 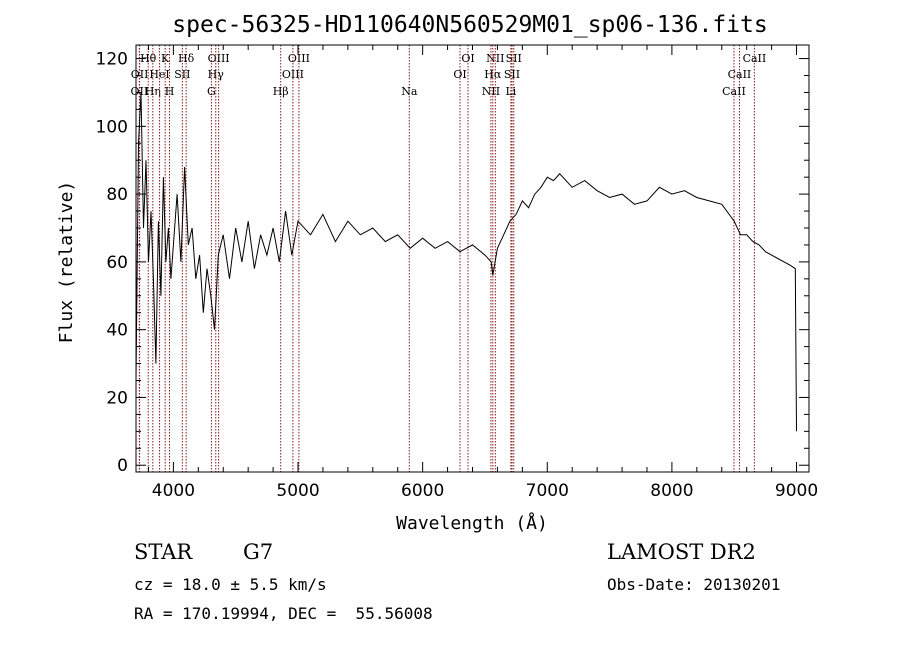 I want to click on object-subclass: G7, so click(x=258, y=552).